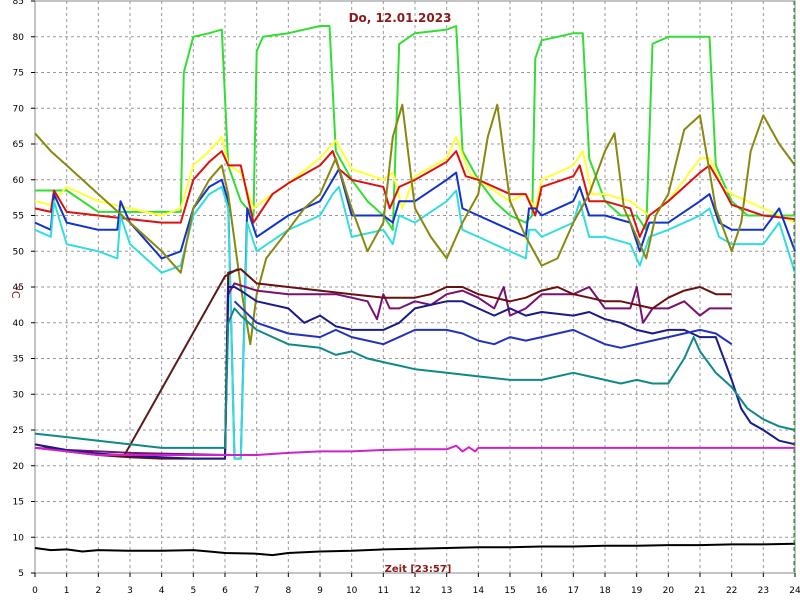  Describe the element at coordinates (18, 360) in the screenshot. I see `y-tick-label: 35` at that location.